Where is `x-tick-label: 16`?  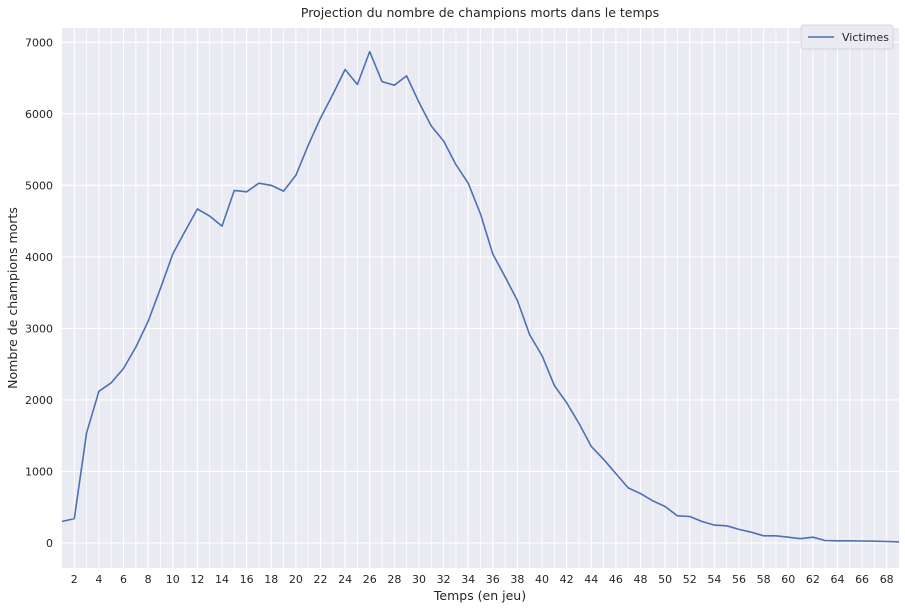 x-tick-label: 16 is located at coordinates (247, 579).